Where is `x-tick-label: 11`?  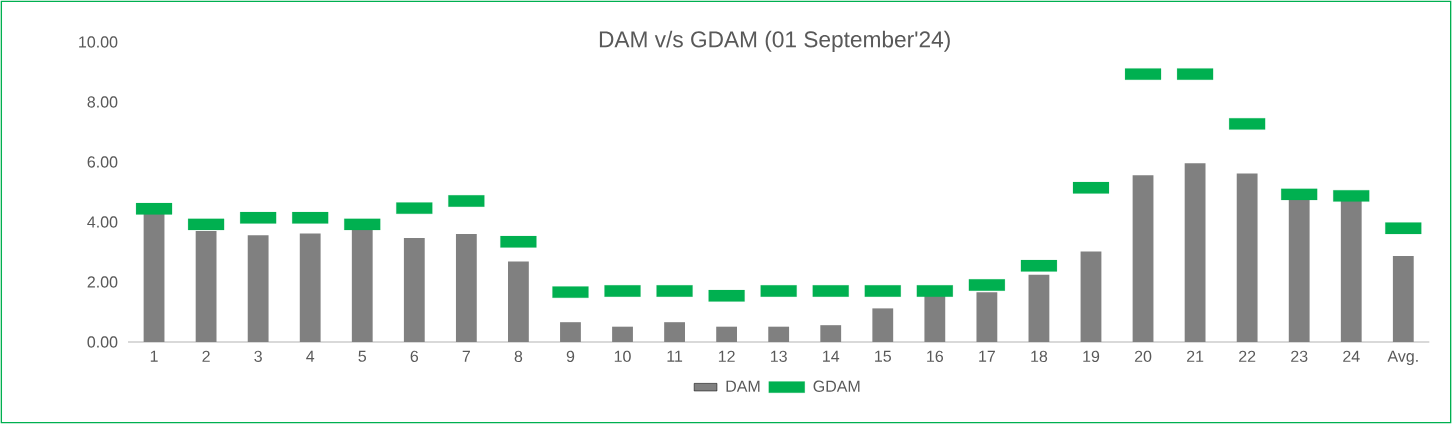 x-tick-label: 11 is located at coordinates (675, 356).